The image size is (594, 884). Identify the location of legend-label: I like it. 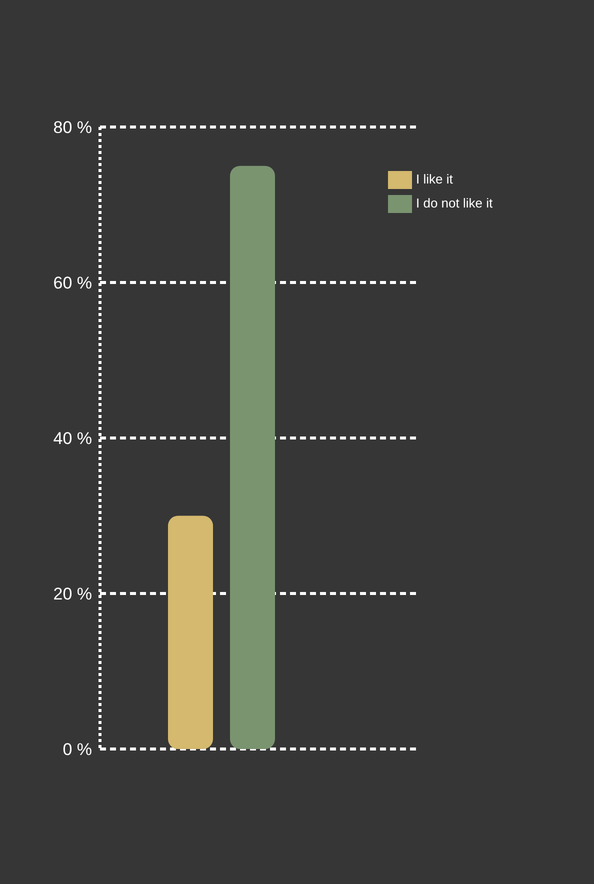
(434, 178).